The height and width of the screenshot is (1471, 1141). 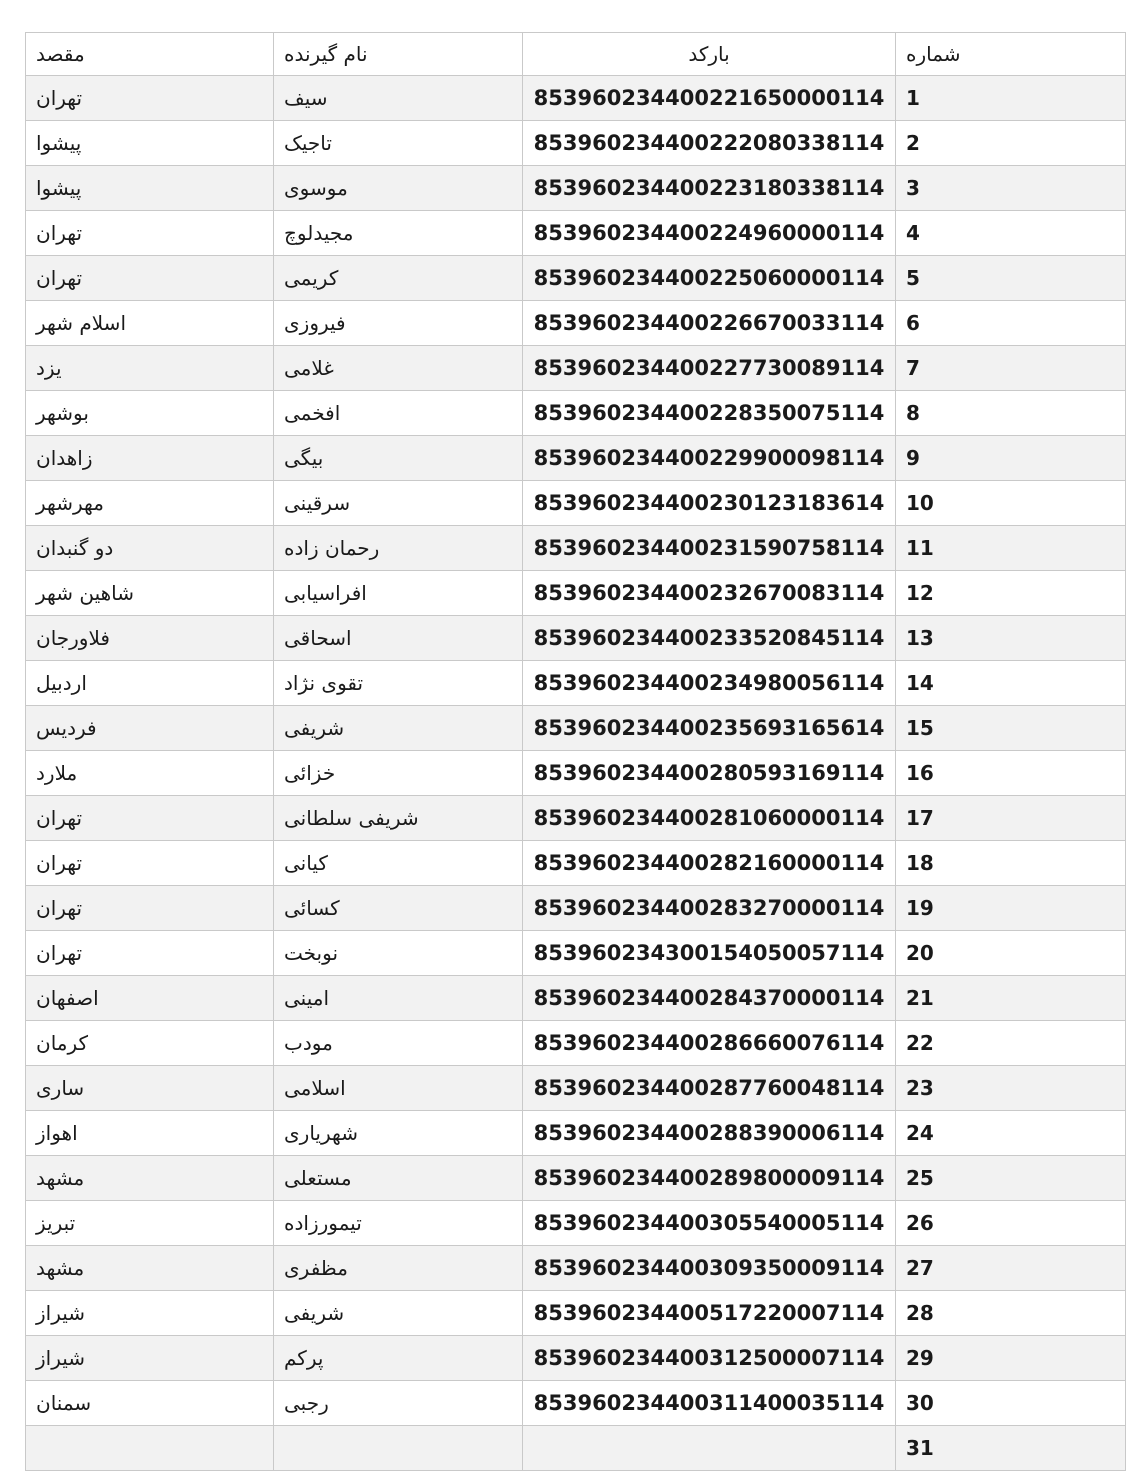 What do you see at coordinates (1010, 1223) in the screenshot?
I see `cell-number: 26` at bounding box center [1010, 1223].